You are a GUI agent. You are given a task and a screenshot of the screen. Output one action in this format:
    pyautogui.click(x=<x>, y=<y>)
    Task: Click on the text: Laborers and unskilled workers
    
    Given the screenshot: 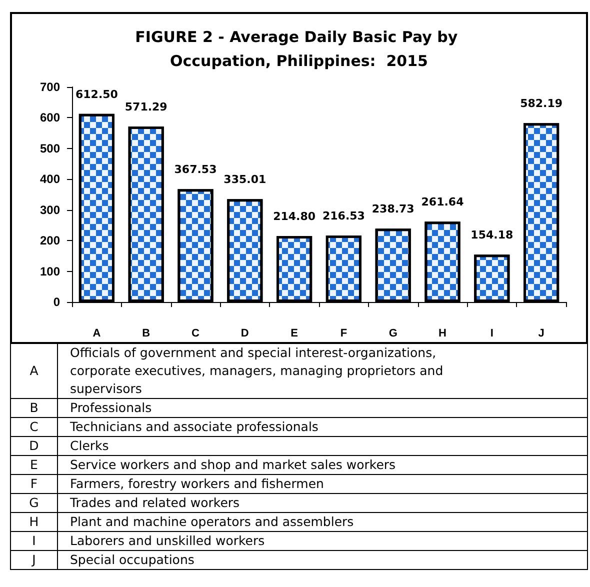 What is the action you would take?
    pyautogui.click(x=323, y=541)
    